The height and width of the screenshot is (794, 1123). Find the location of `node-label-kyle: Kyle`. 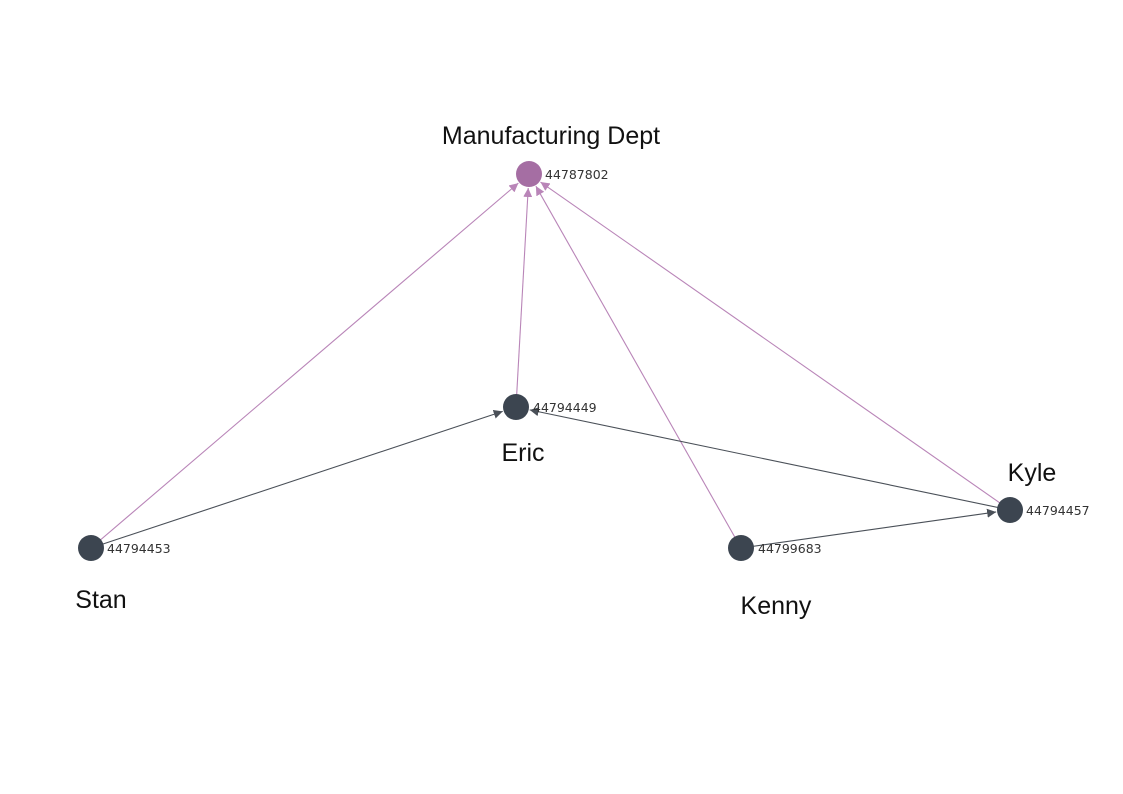

node-label-kyle: Kyle is located at coordinates (1032, 473).